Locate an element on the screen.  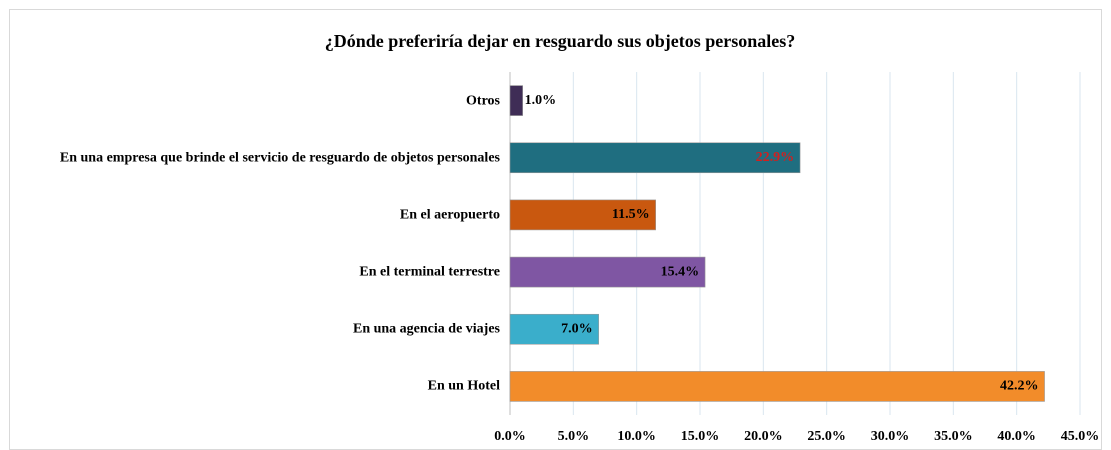
data-label: 11.5% is located at coordinates (631, 214).